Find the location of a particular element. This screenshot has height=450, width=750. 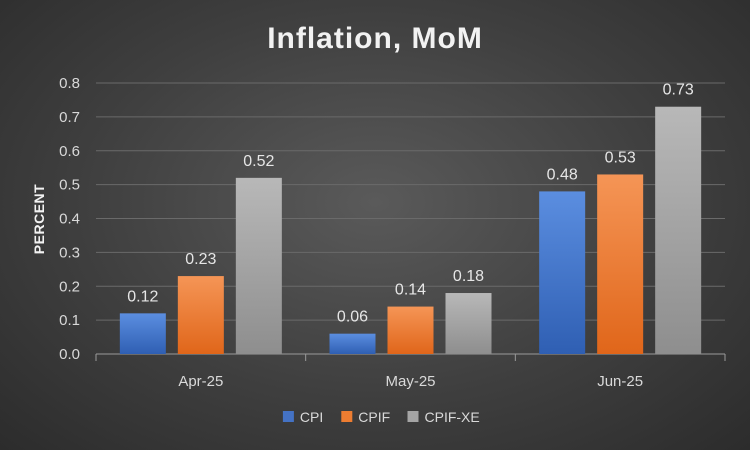

y-tick-label: 0.1 is located at coordinates (69, 320).